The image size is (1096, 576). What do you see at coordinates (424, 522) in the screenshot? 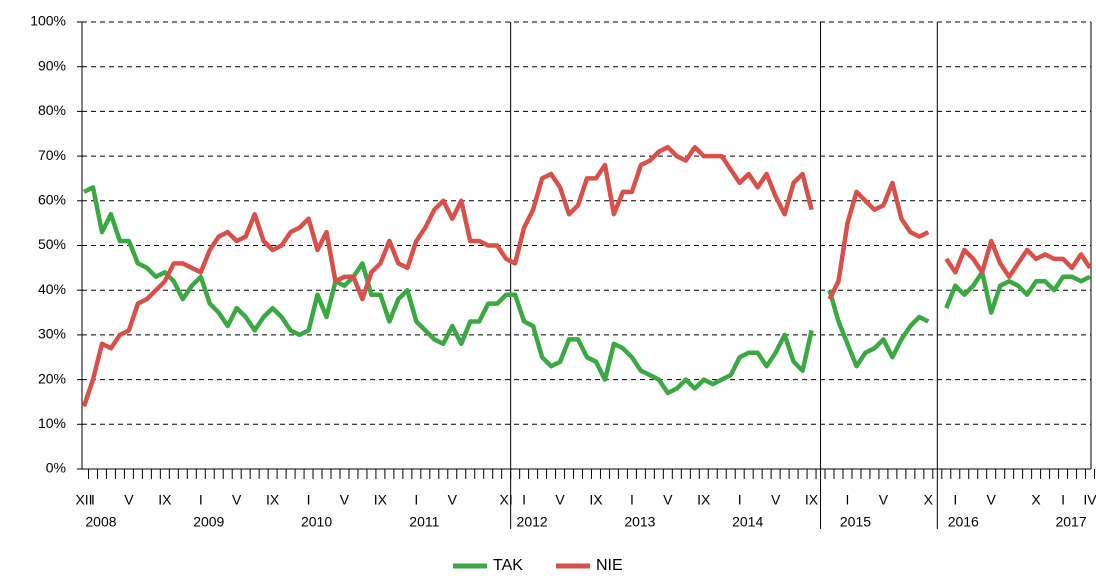
I see `year-label: 2011` at bounding box center [424, 522].